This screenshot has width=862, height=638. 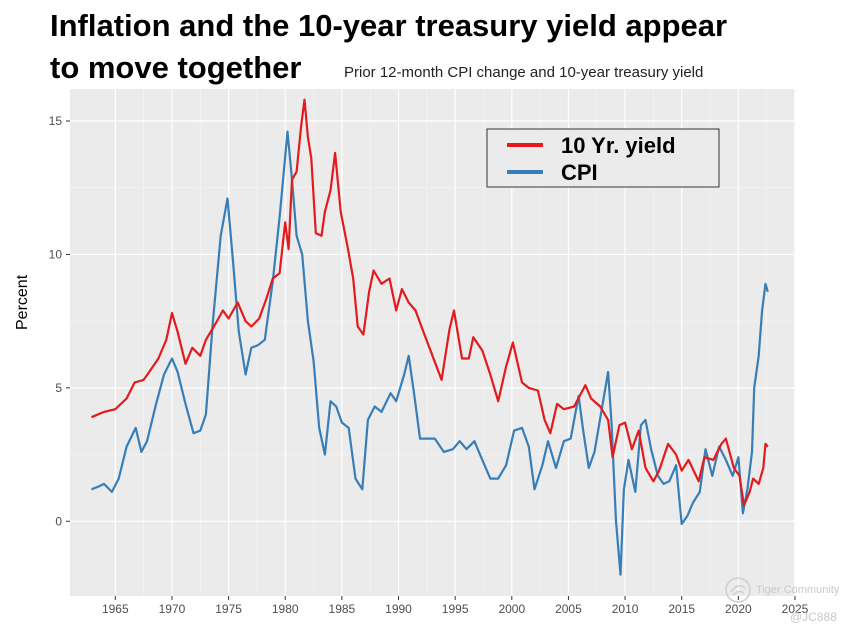 What do you see at coordinates (56, 254) in the screenshot?
I see `y-tick-label: 10` at bounding box center [56, 254].